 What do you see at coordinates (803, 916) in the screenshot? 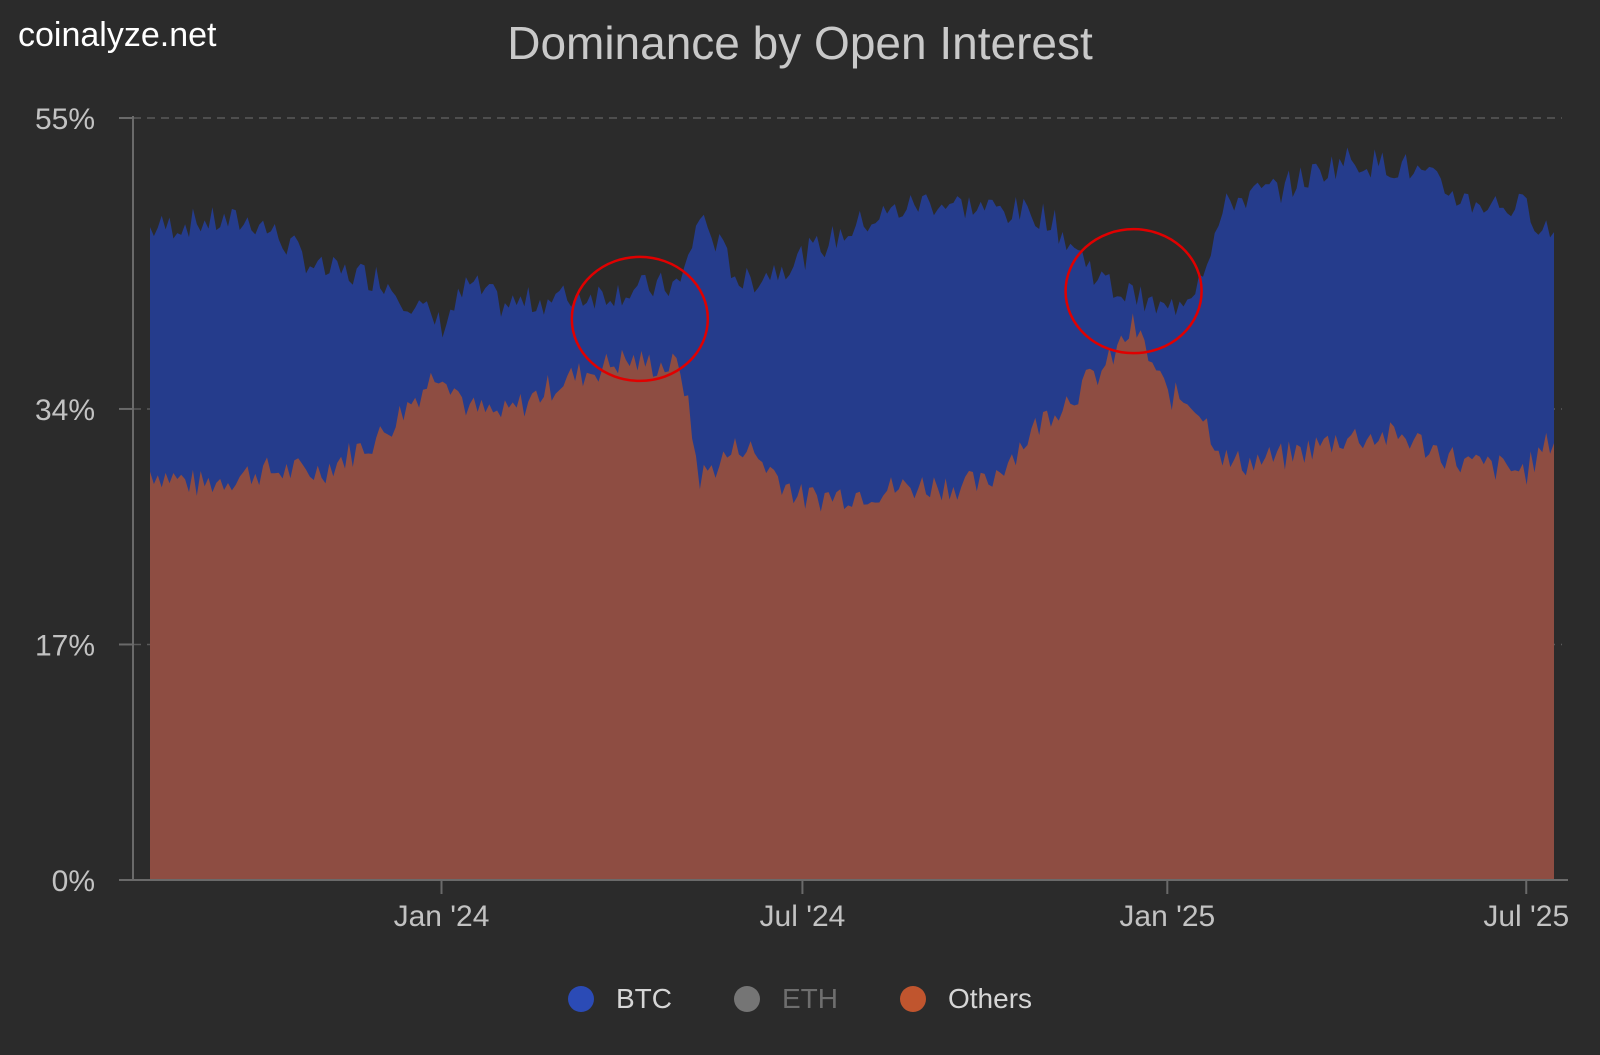
I see `x-tick-label: Jul '24` at bounding box center [803, 916].